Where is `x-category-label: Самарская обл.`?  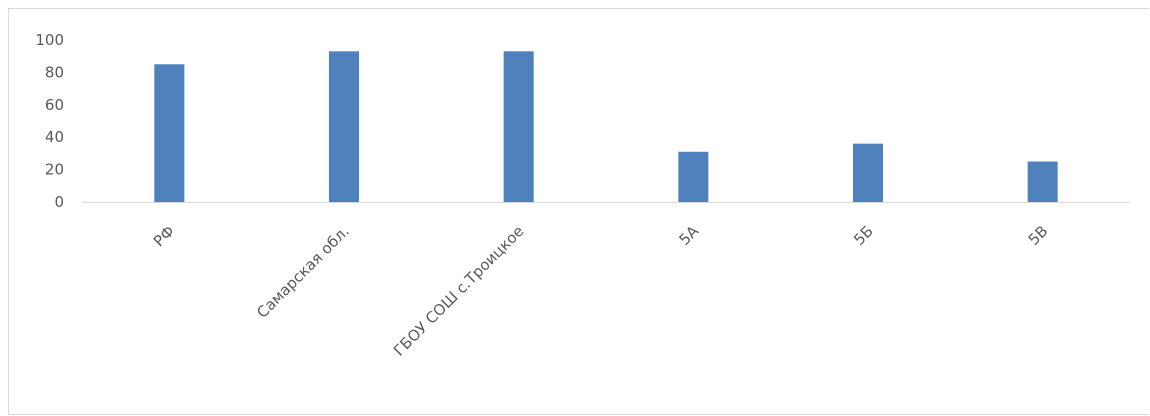 x-category-label: Самарская обл. is located at coordinates (303, 272).